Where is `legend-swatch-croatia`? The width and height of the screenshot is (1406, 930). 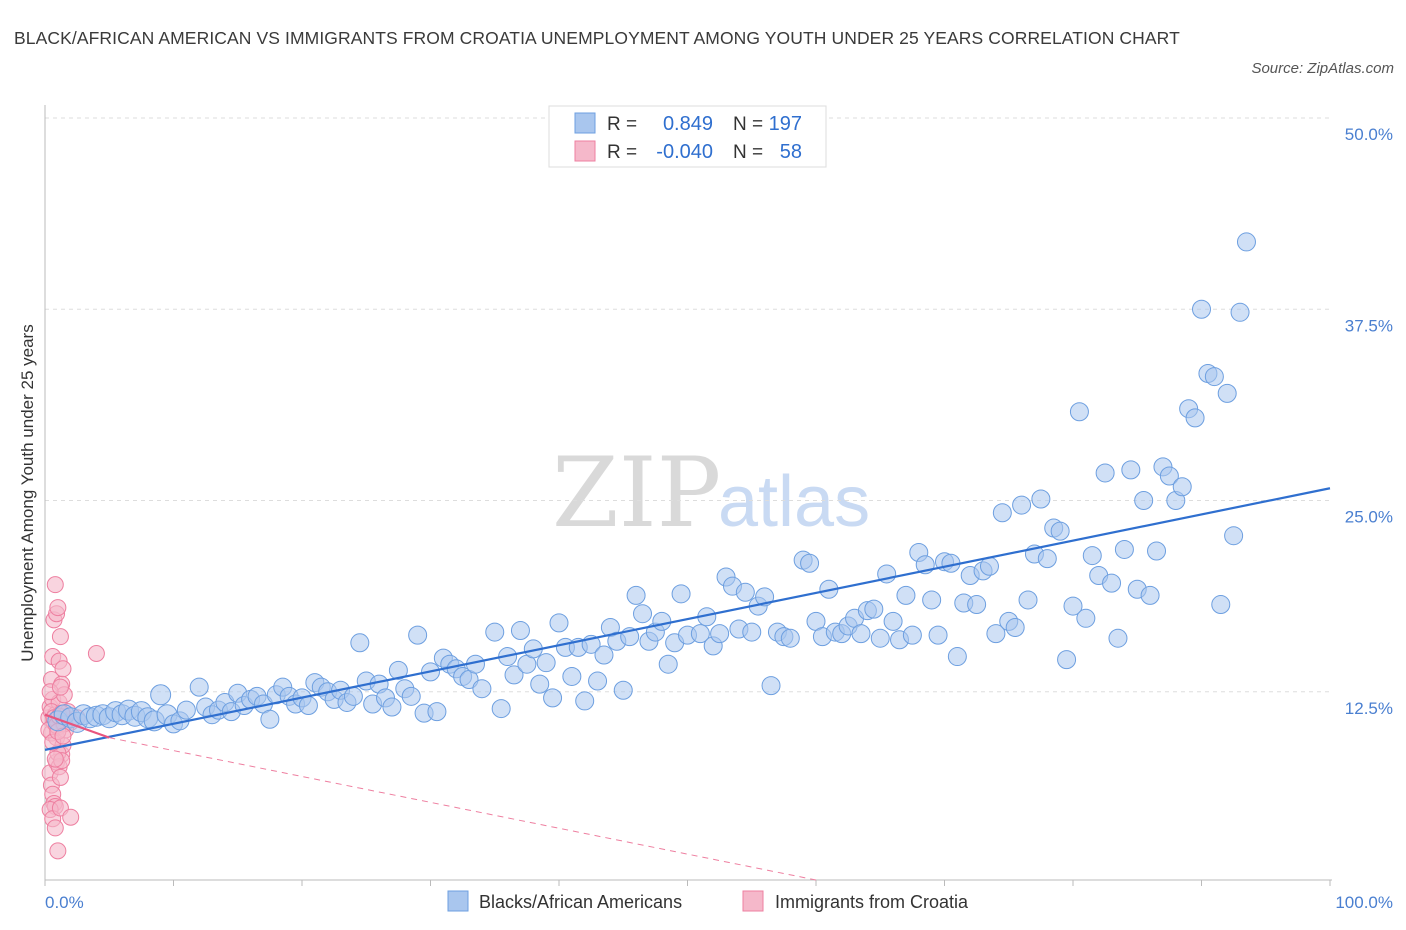 legend-swatch-croatia is located at coordinates (753, 901).